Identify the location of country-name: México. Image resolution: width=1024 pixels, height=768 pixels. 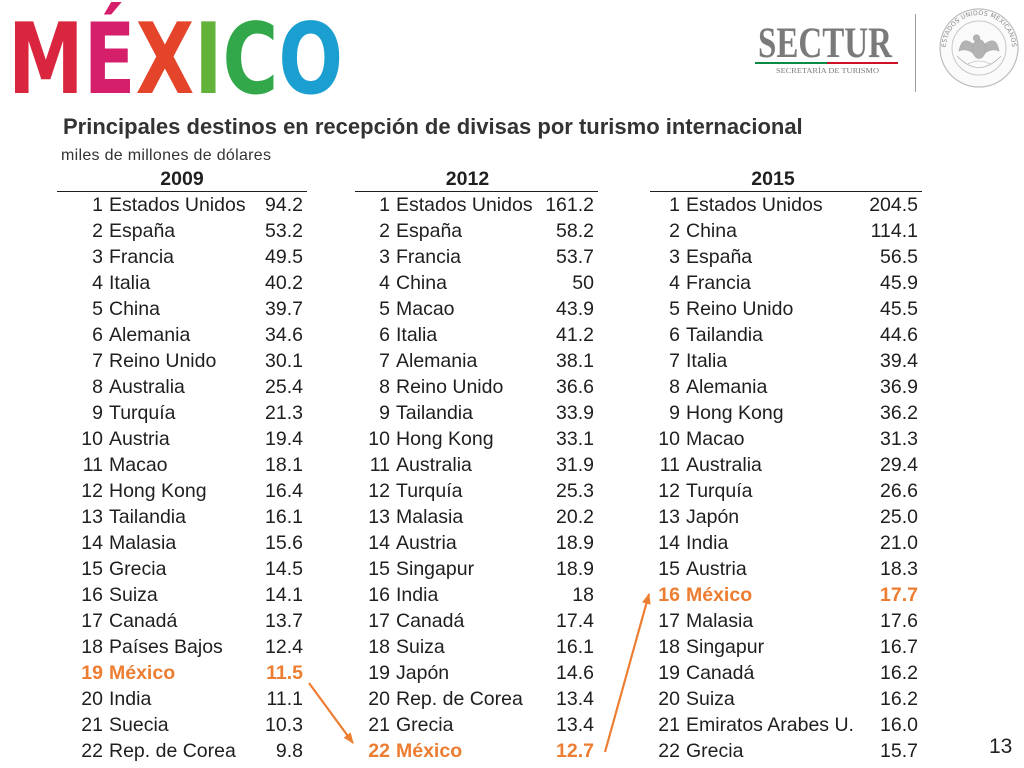
(429, 751).